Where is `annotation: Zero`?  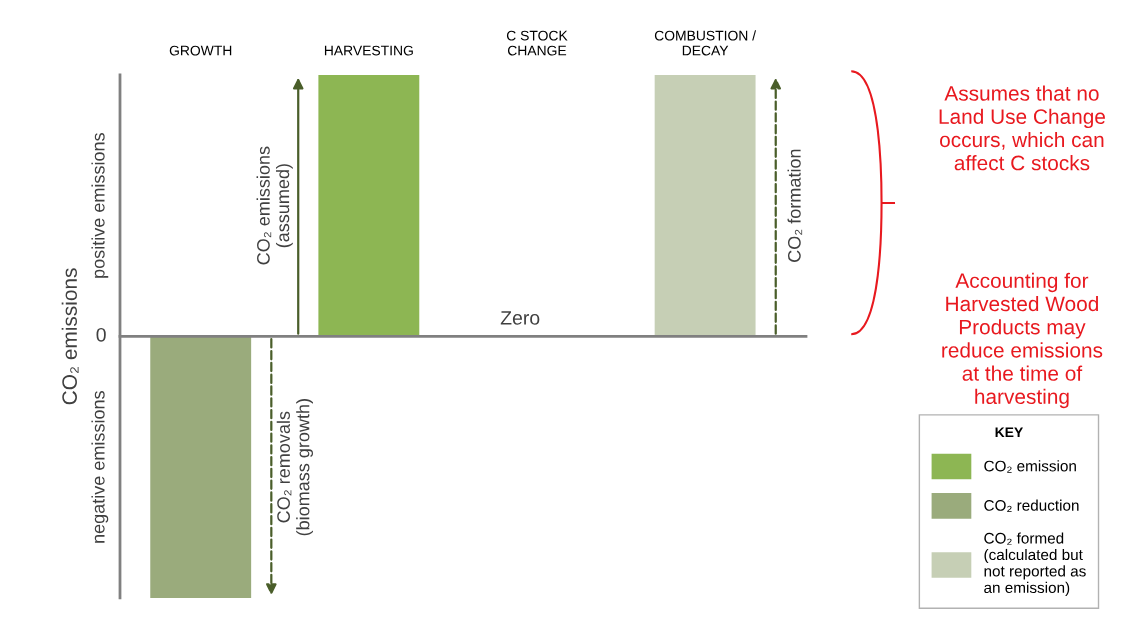
annotation: Zero is located at coordinates (520, 318).